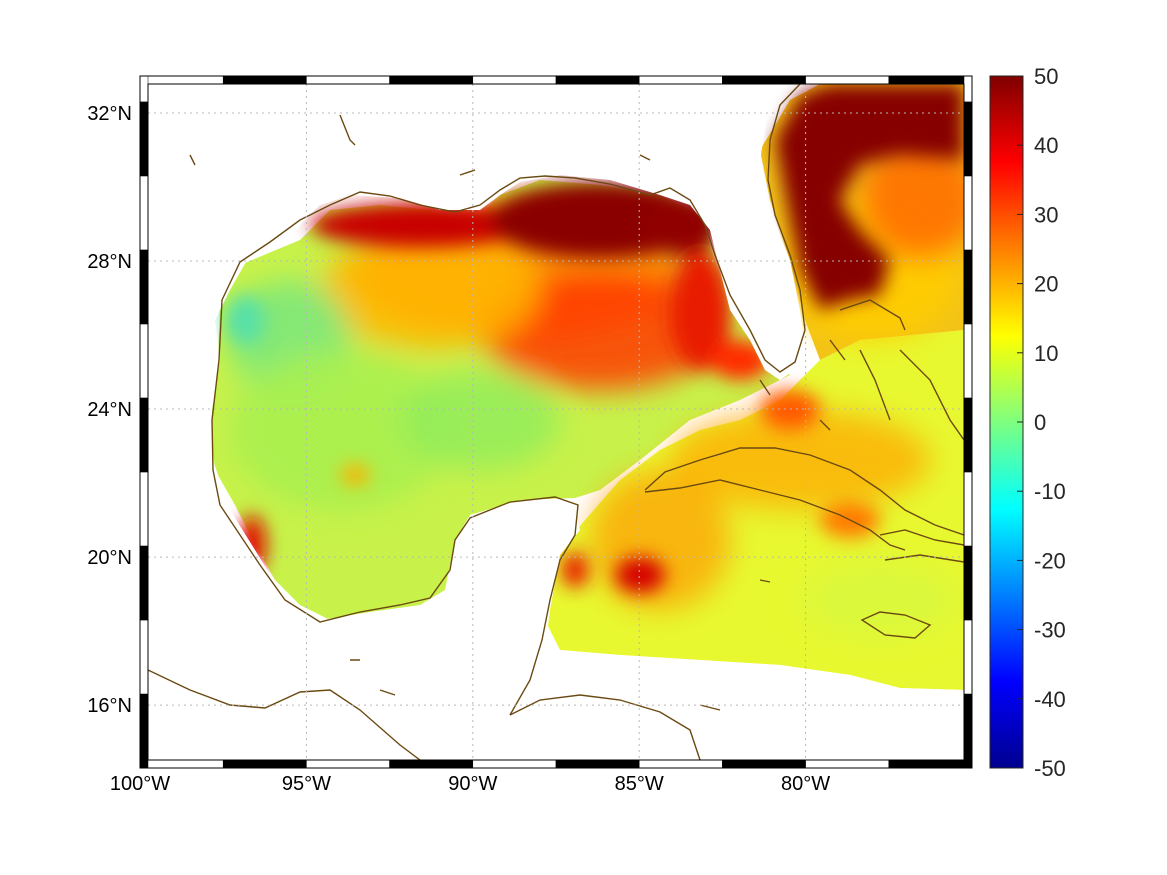  I want to click on colorbar-tick-label: 20, so click(1046, 284).